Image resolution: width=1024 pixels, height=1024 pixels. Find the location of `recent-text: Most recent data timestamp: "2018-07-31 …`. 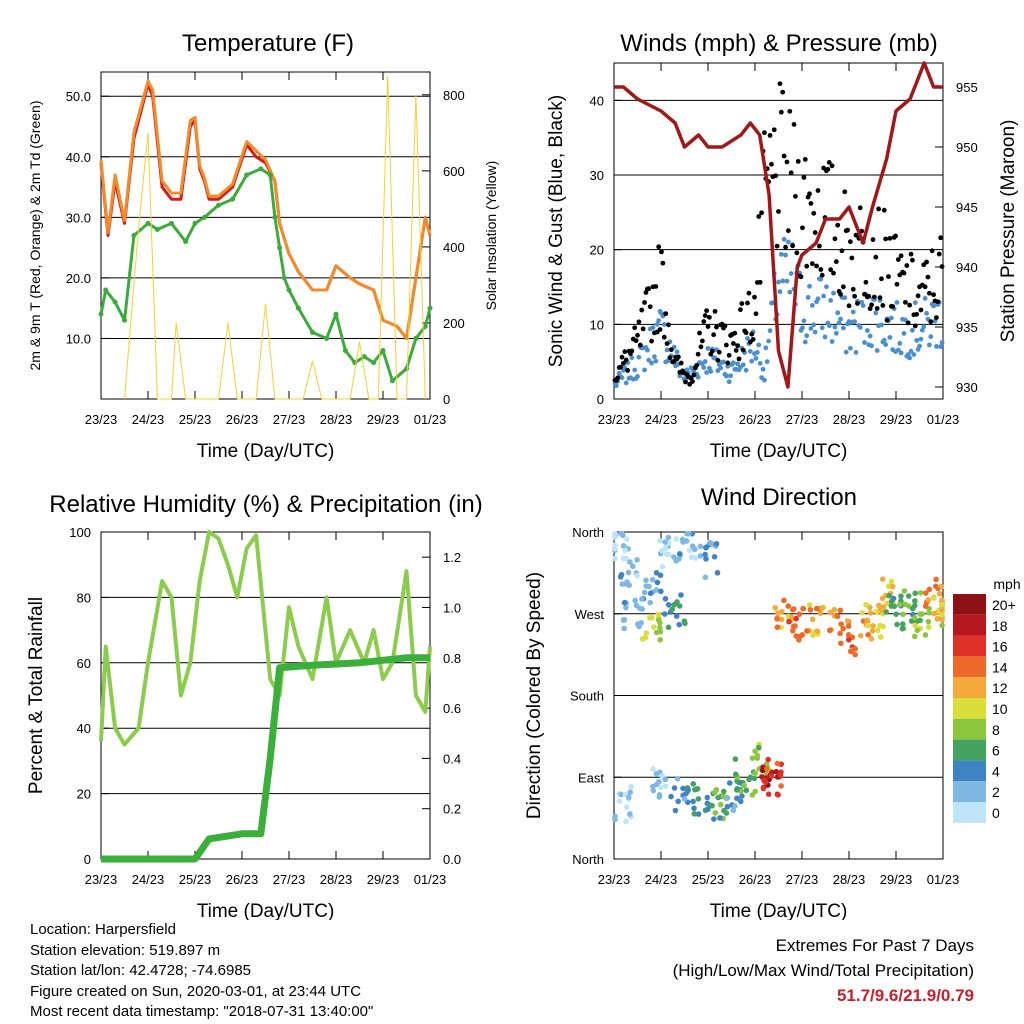

recent-text: Most recent data timestamp: "2018-07-31 … is located at coordinates (202, 1011).